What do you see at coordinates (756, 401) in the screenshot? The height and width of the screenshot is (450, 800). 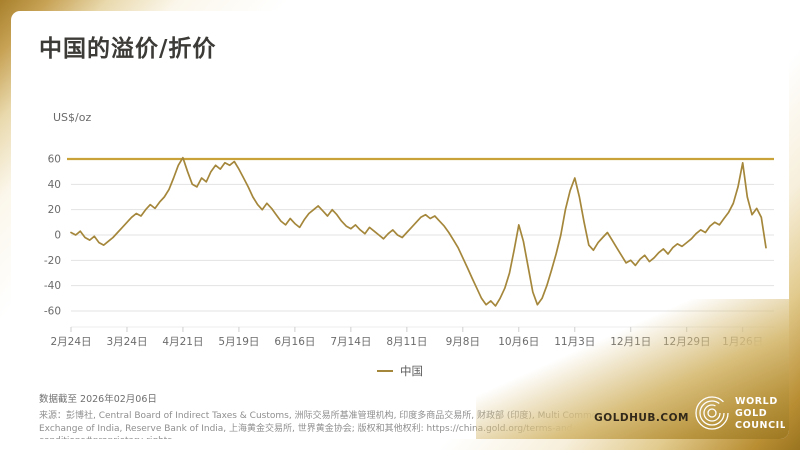 I see `logo-word-world: WORLD` at bounding box center [756, 401].